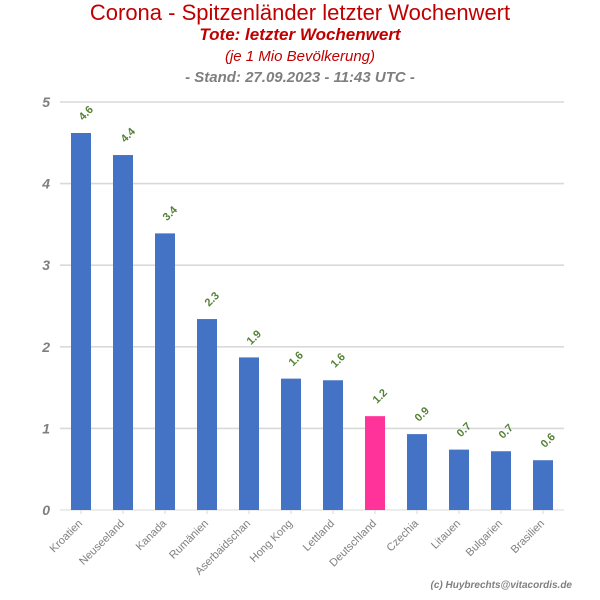  What do you see at coordinates (45, 184) in the screenshot?
I see `y-tick-label: 4` at bounding box center [45, 184].